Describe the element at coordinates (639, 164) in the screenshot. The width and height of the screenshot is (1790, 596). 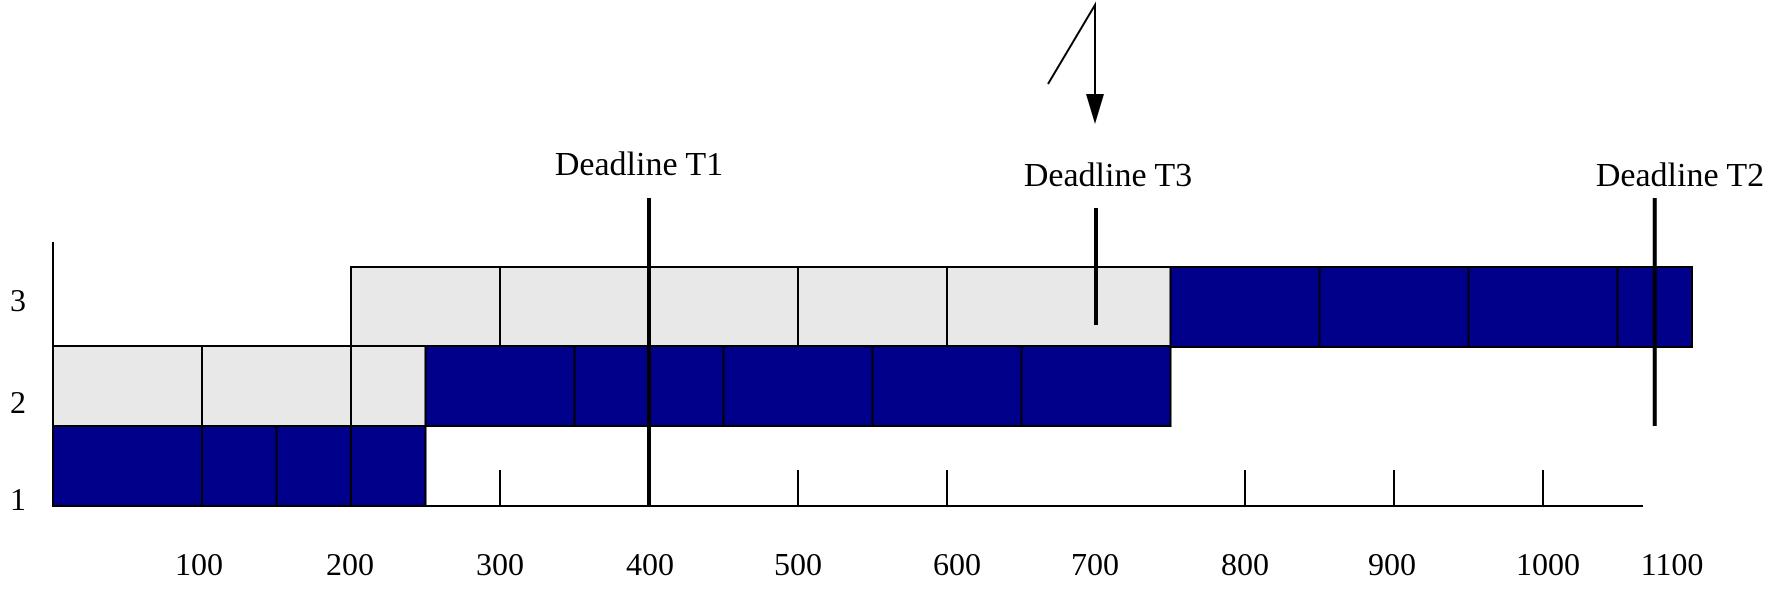
I see `deadline-label-t1: Deadline T1` at that location.